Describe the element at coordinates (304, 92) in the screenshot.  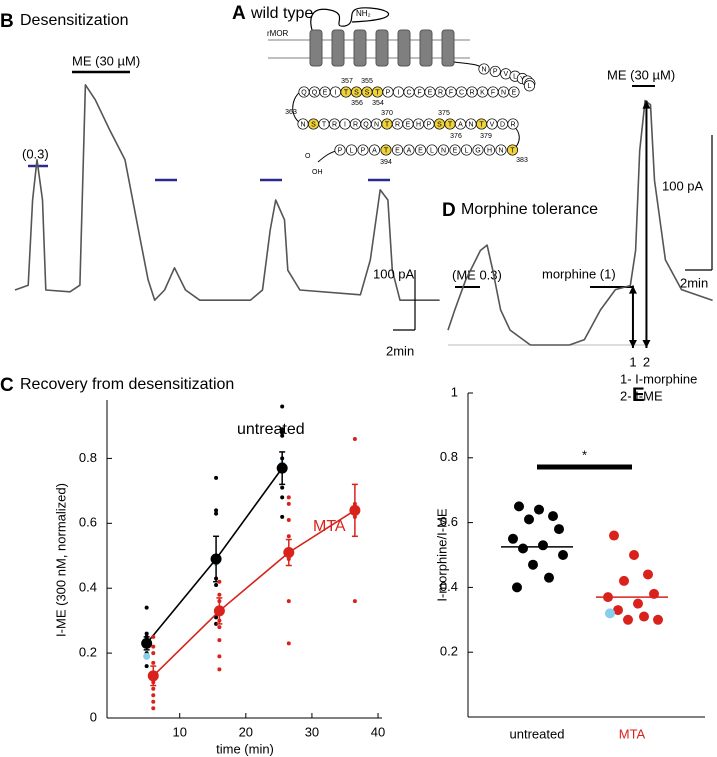
I see `residue-letter: Q` at that location.